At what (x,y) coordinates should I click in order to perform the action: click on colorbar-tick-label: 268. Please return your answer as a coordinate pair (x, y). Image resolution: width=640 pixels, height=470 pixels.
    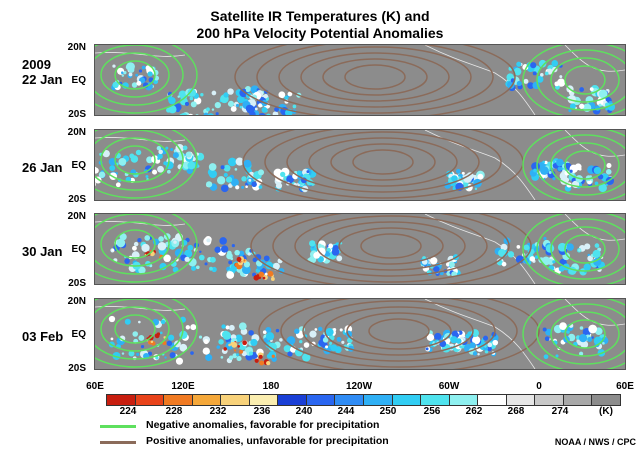
    Looking at the image, I should click on (516, 411).